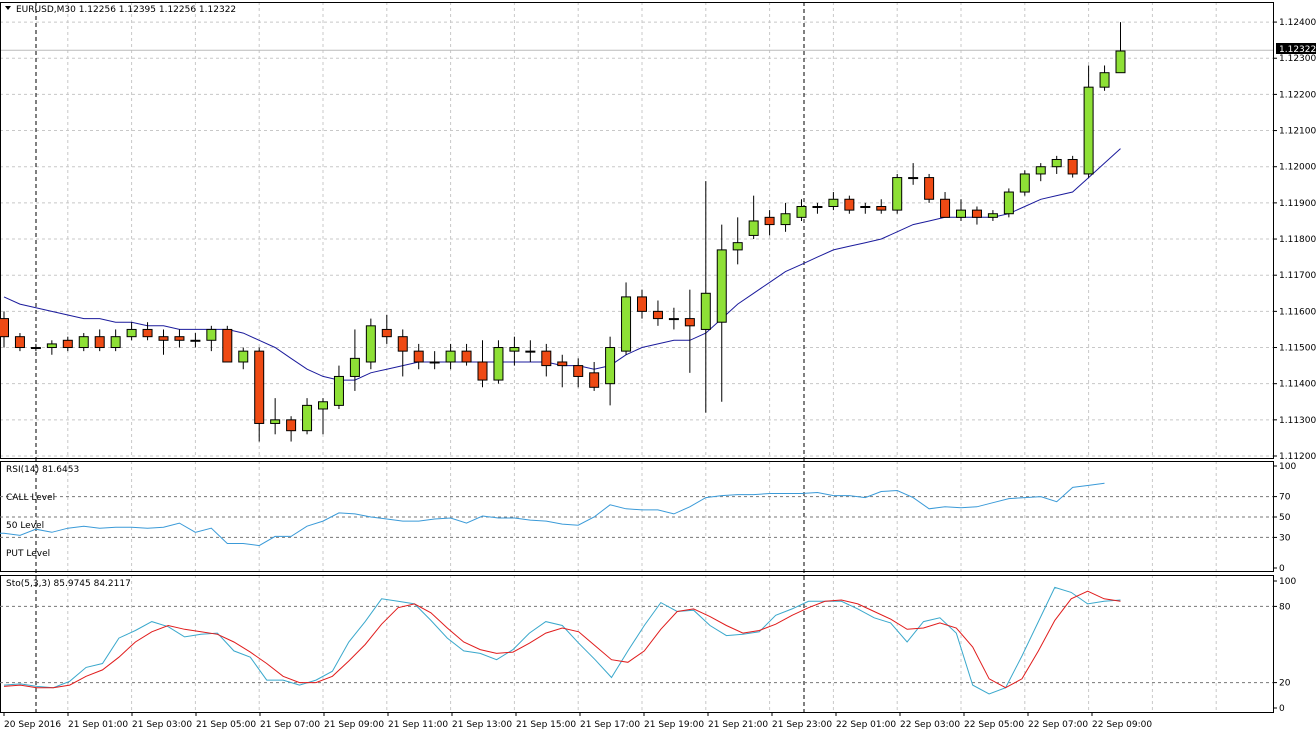 The width and height of the screenshot is (1316, 735). I want to click on price-tick-label: 1.12200, so click(1297, 95).